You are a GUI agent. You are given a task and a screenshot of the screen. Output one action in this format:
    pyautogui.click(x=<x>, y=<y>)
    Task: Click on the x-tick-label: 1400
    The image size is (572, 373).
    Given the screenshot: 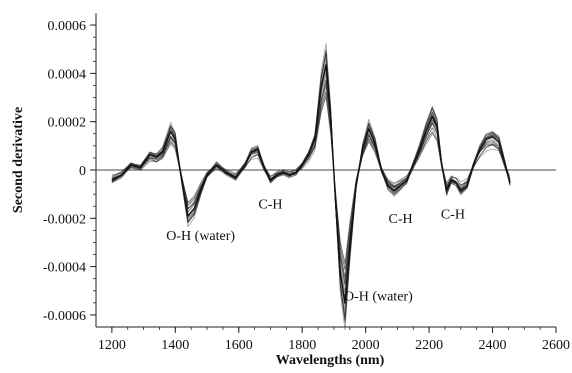 What is the action you would take?
    pyautogui.click(x=175, y=345)
    